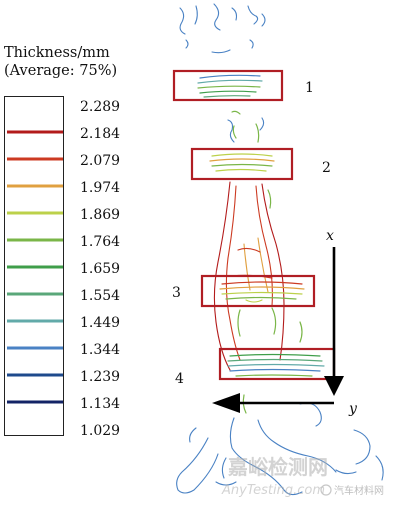 The height and width of the screenshot is (507, 400). I want to click on legend-label: 1.029, so click(100, 431).